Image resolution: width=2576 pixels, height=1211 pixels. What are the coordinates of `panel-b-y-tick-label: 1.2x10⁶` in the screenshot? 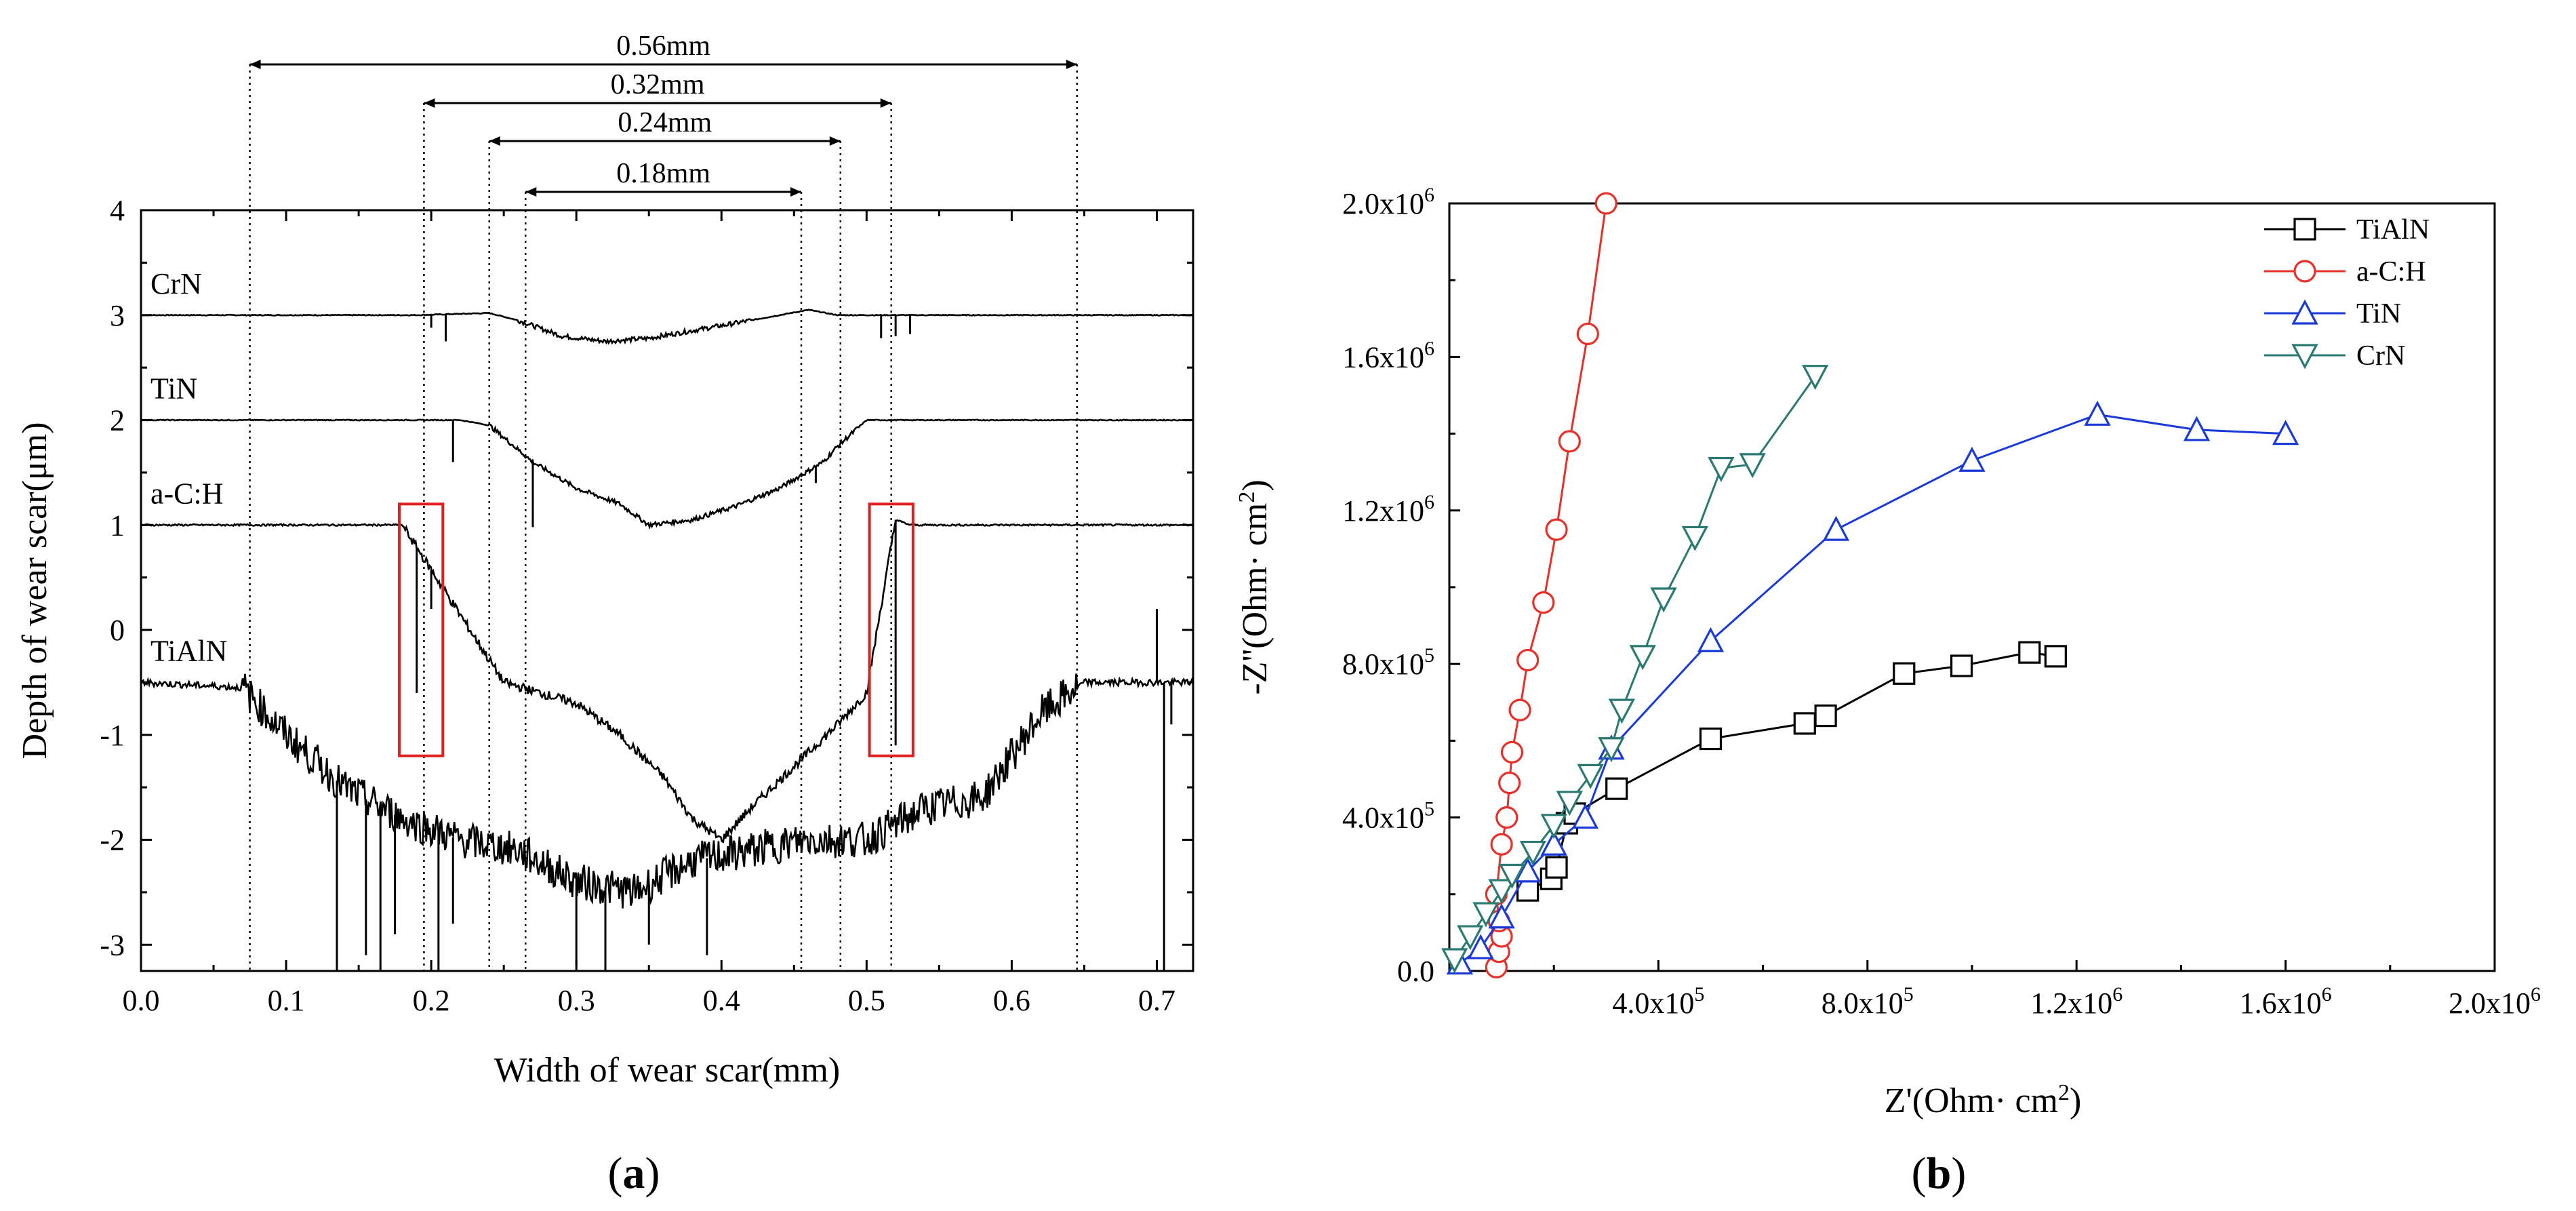 It's located at (1388, 510).